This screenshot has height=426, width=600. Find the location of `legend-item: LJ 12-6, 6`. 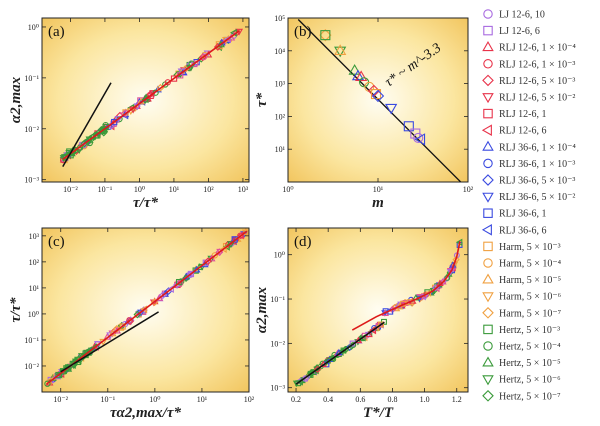

legend-item: LJ 12-6, 6 is located at coordinates (511, 31).